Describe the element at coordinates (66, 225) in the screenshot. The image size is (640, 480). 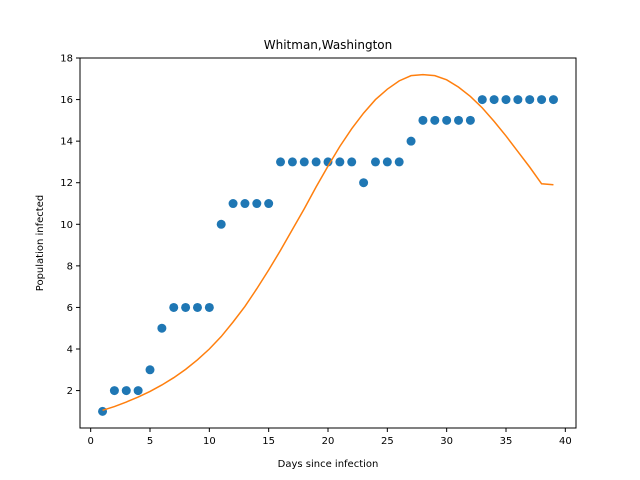
I see `y-tick-label: 10` at that location.